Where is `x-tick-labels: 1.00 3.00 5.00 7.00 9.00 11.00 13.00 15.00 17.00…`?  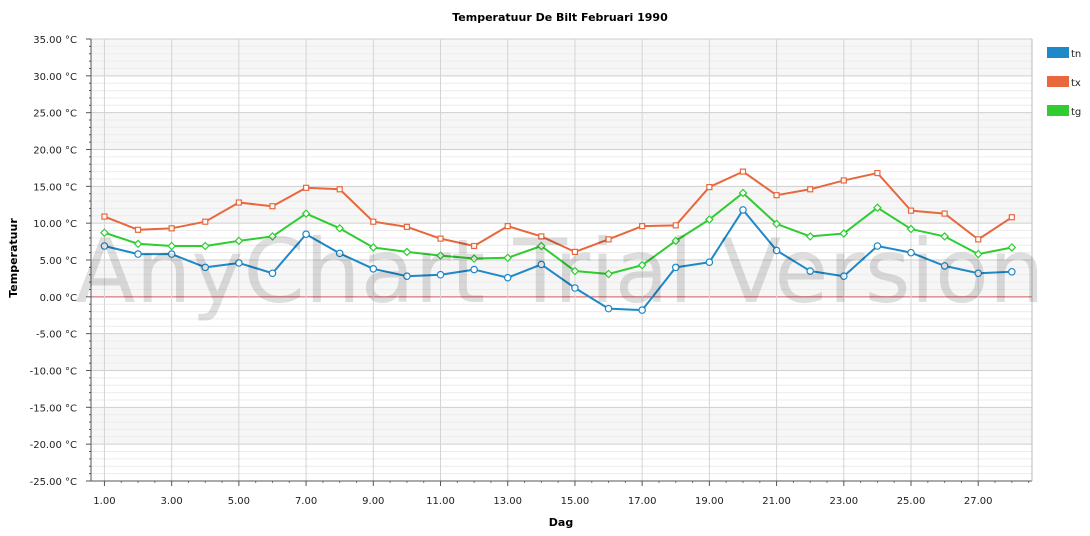
x-tick-labels: 1.00 3.00 5.00 7.00 9.00 11.00 13.00 15.00 17.00… is located at coordinates (542, 501).